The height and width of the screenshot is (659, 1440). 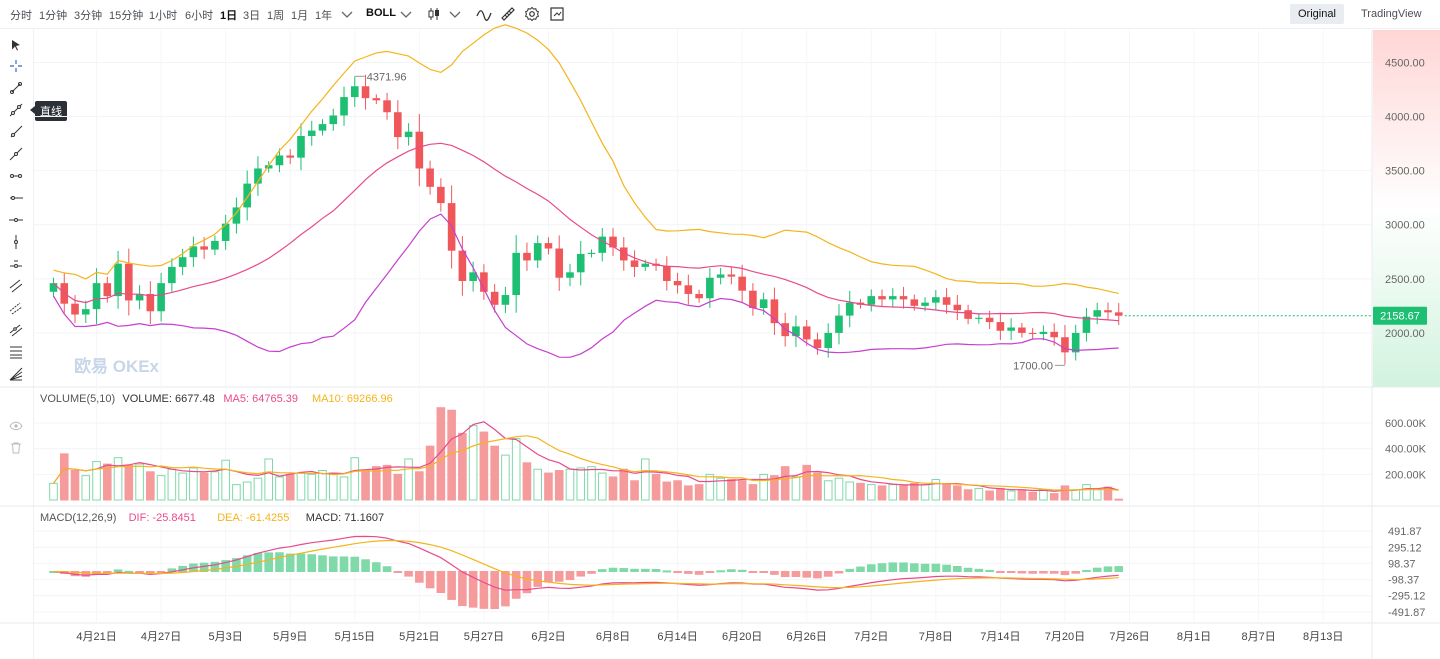 I want to click on parallel-channel-icon, so click(x=16, y=286).